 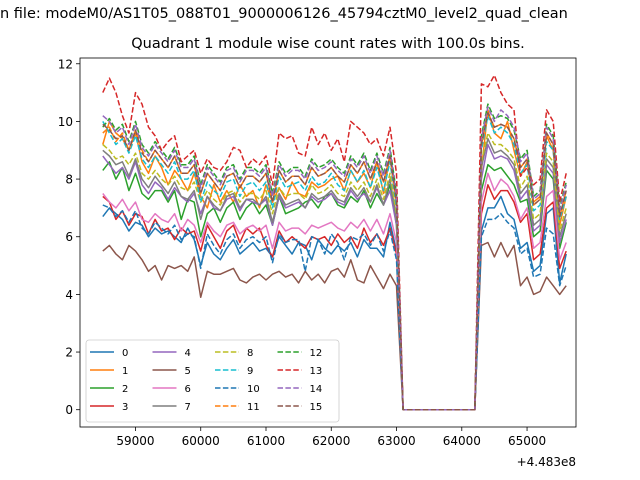 I want to click on x-tick-label: 59000, so click(x=135, y=441).